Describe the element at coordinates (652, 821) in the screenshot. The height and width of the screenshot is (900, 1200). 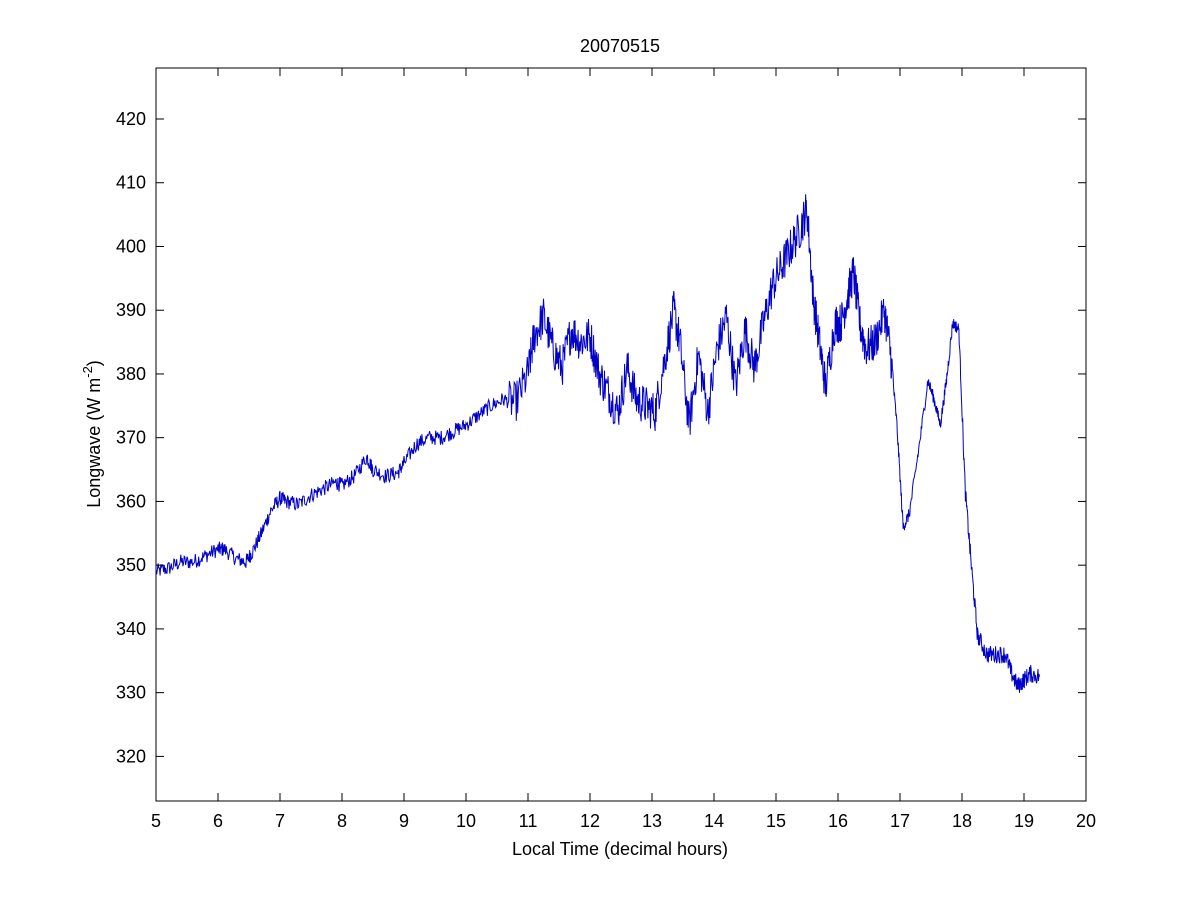
I see `x-tick-label: 13` at that location.